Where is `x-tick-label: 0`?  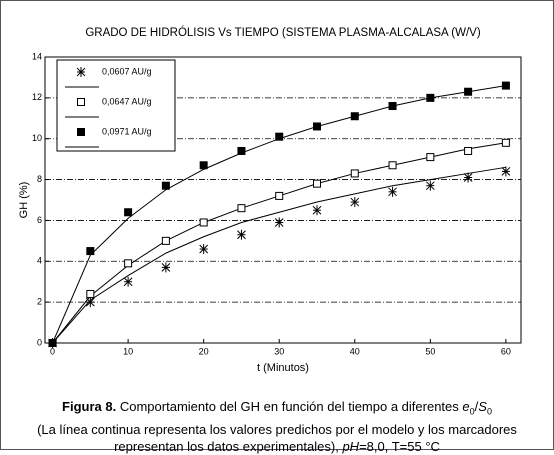
x-tick-label: 0 is located at coordinates (52, 351).